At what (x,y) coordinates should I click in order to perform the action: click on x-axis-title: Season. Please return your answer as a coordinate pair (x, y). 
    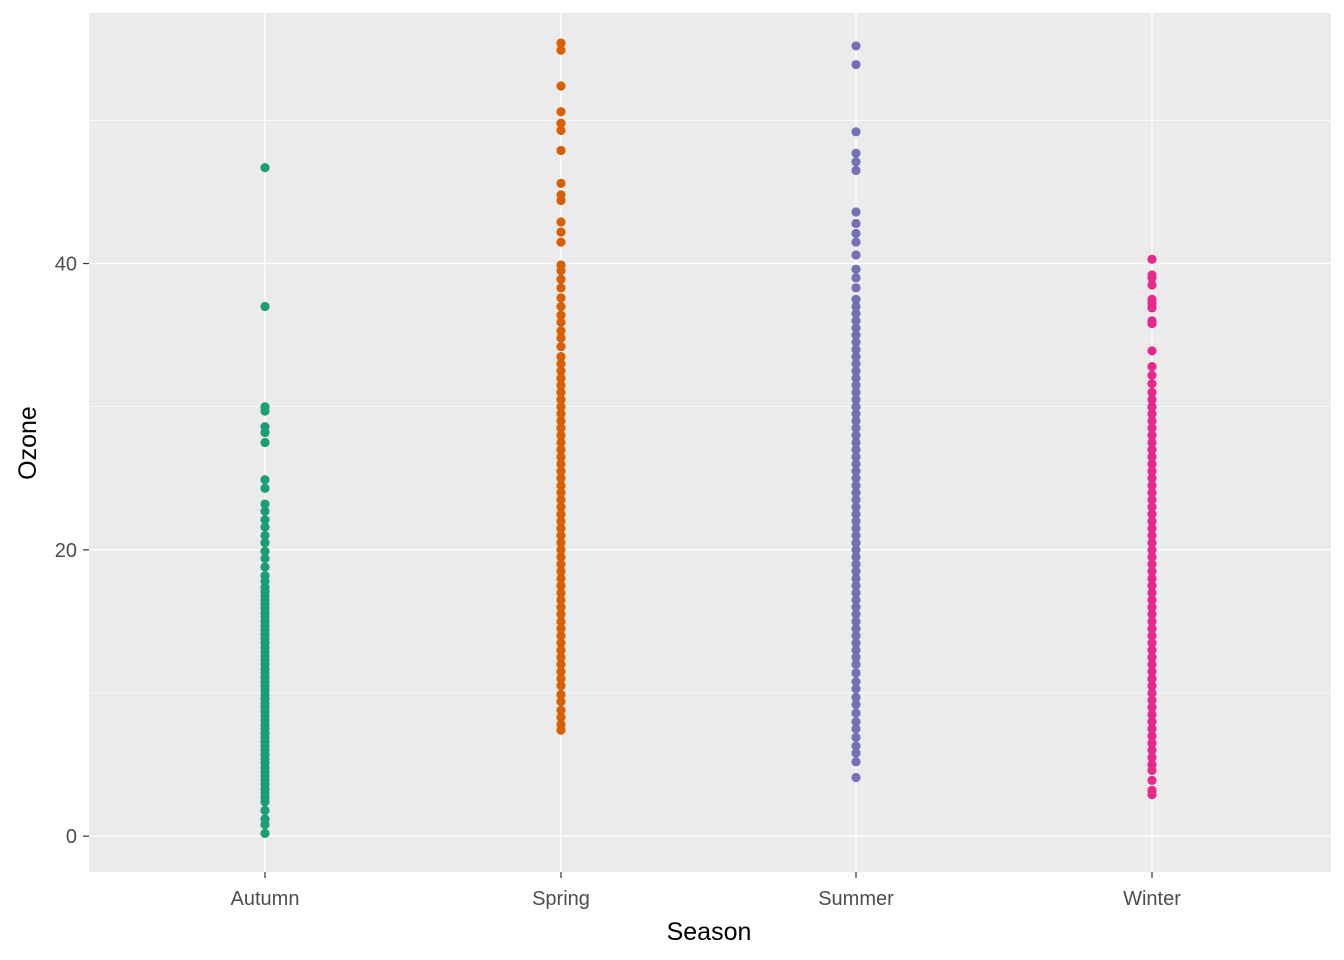
    Looking at the image, I should click on (709, 932).